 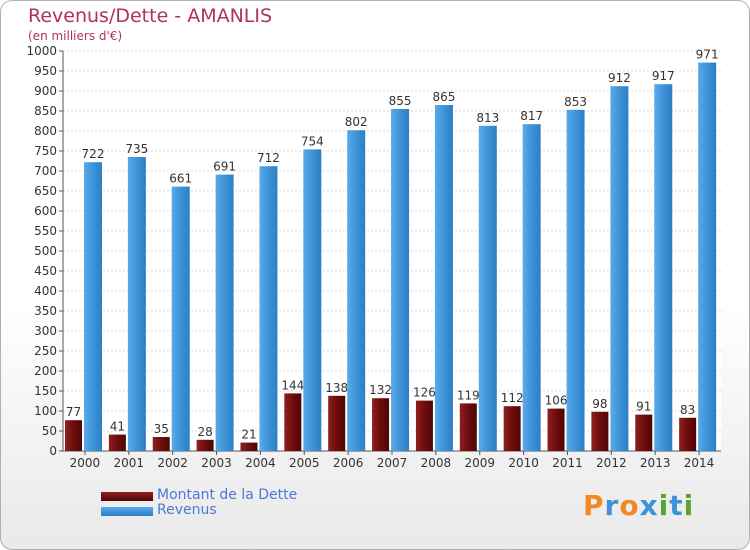 I want to click on x-tick-label: 2011, so click(x=567, y=463).